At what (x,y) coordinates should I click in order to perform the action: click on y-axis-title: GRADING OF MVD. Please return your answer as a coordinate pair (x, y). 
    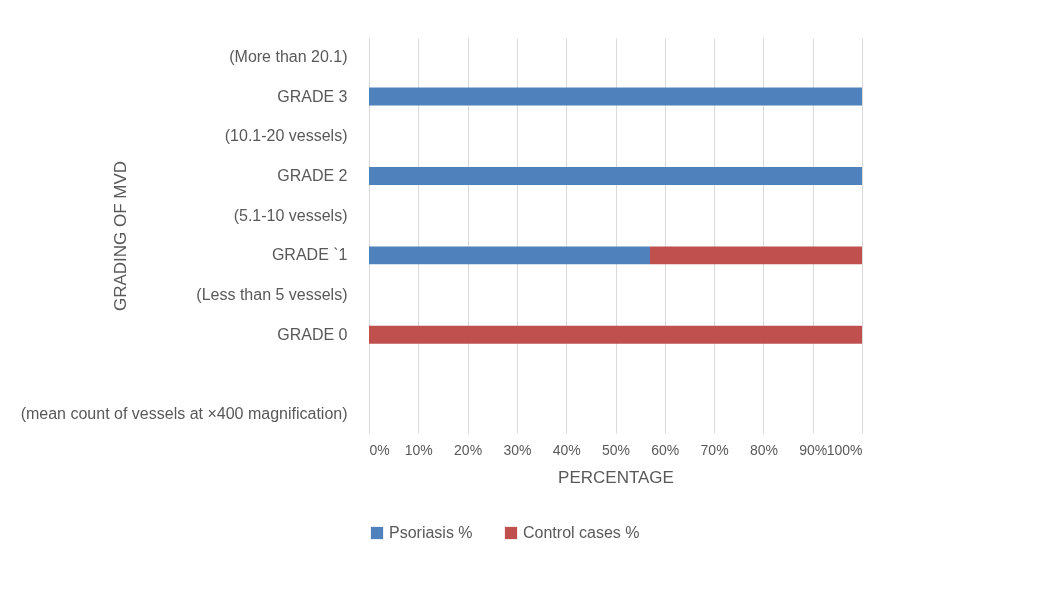
    Looking at the image, I should click on (120, 236).